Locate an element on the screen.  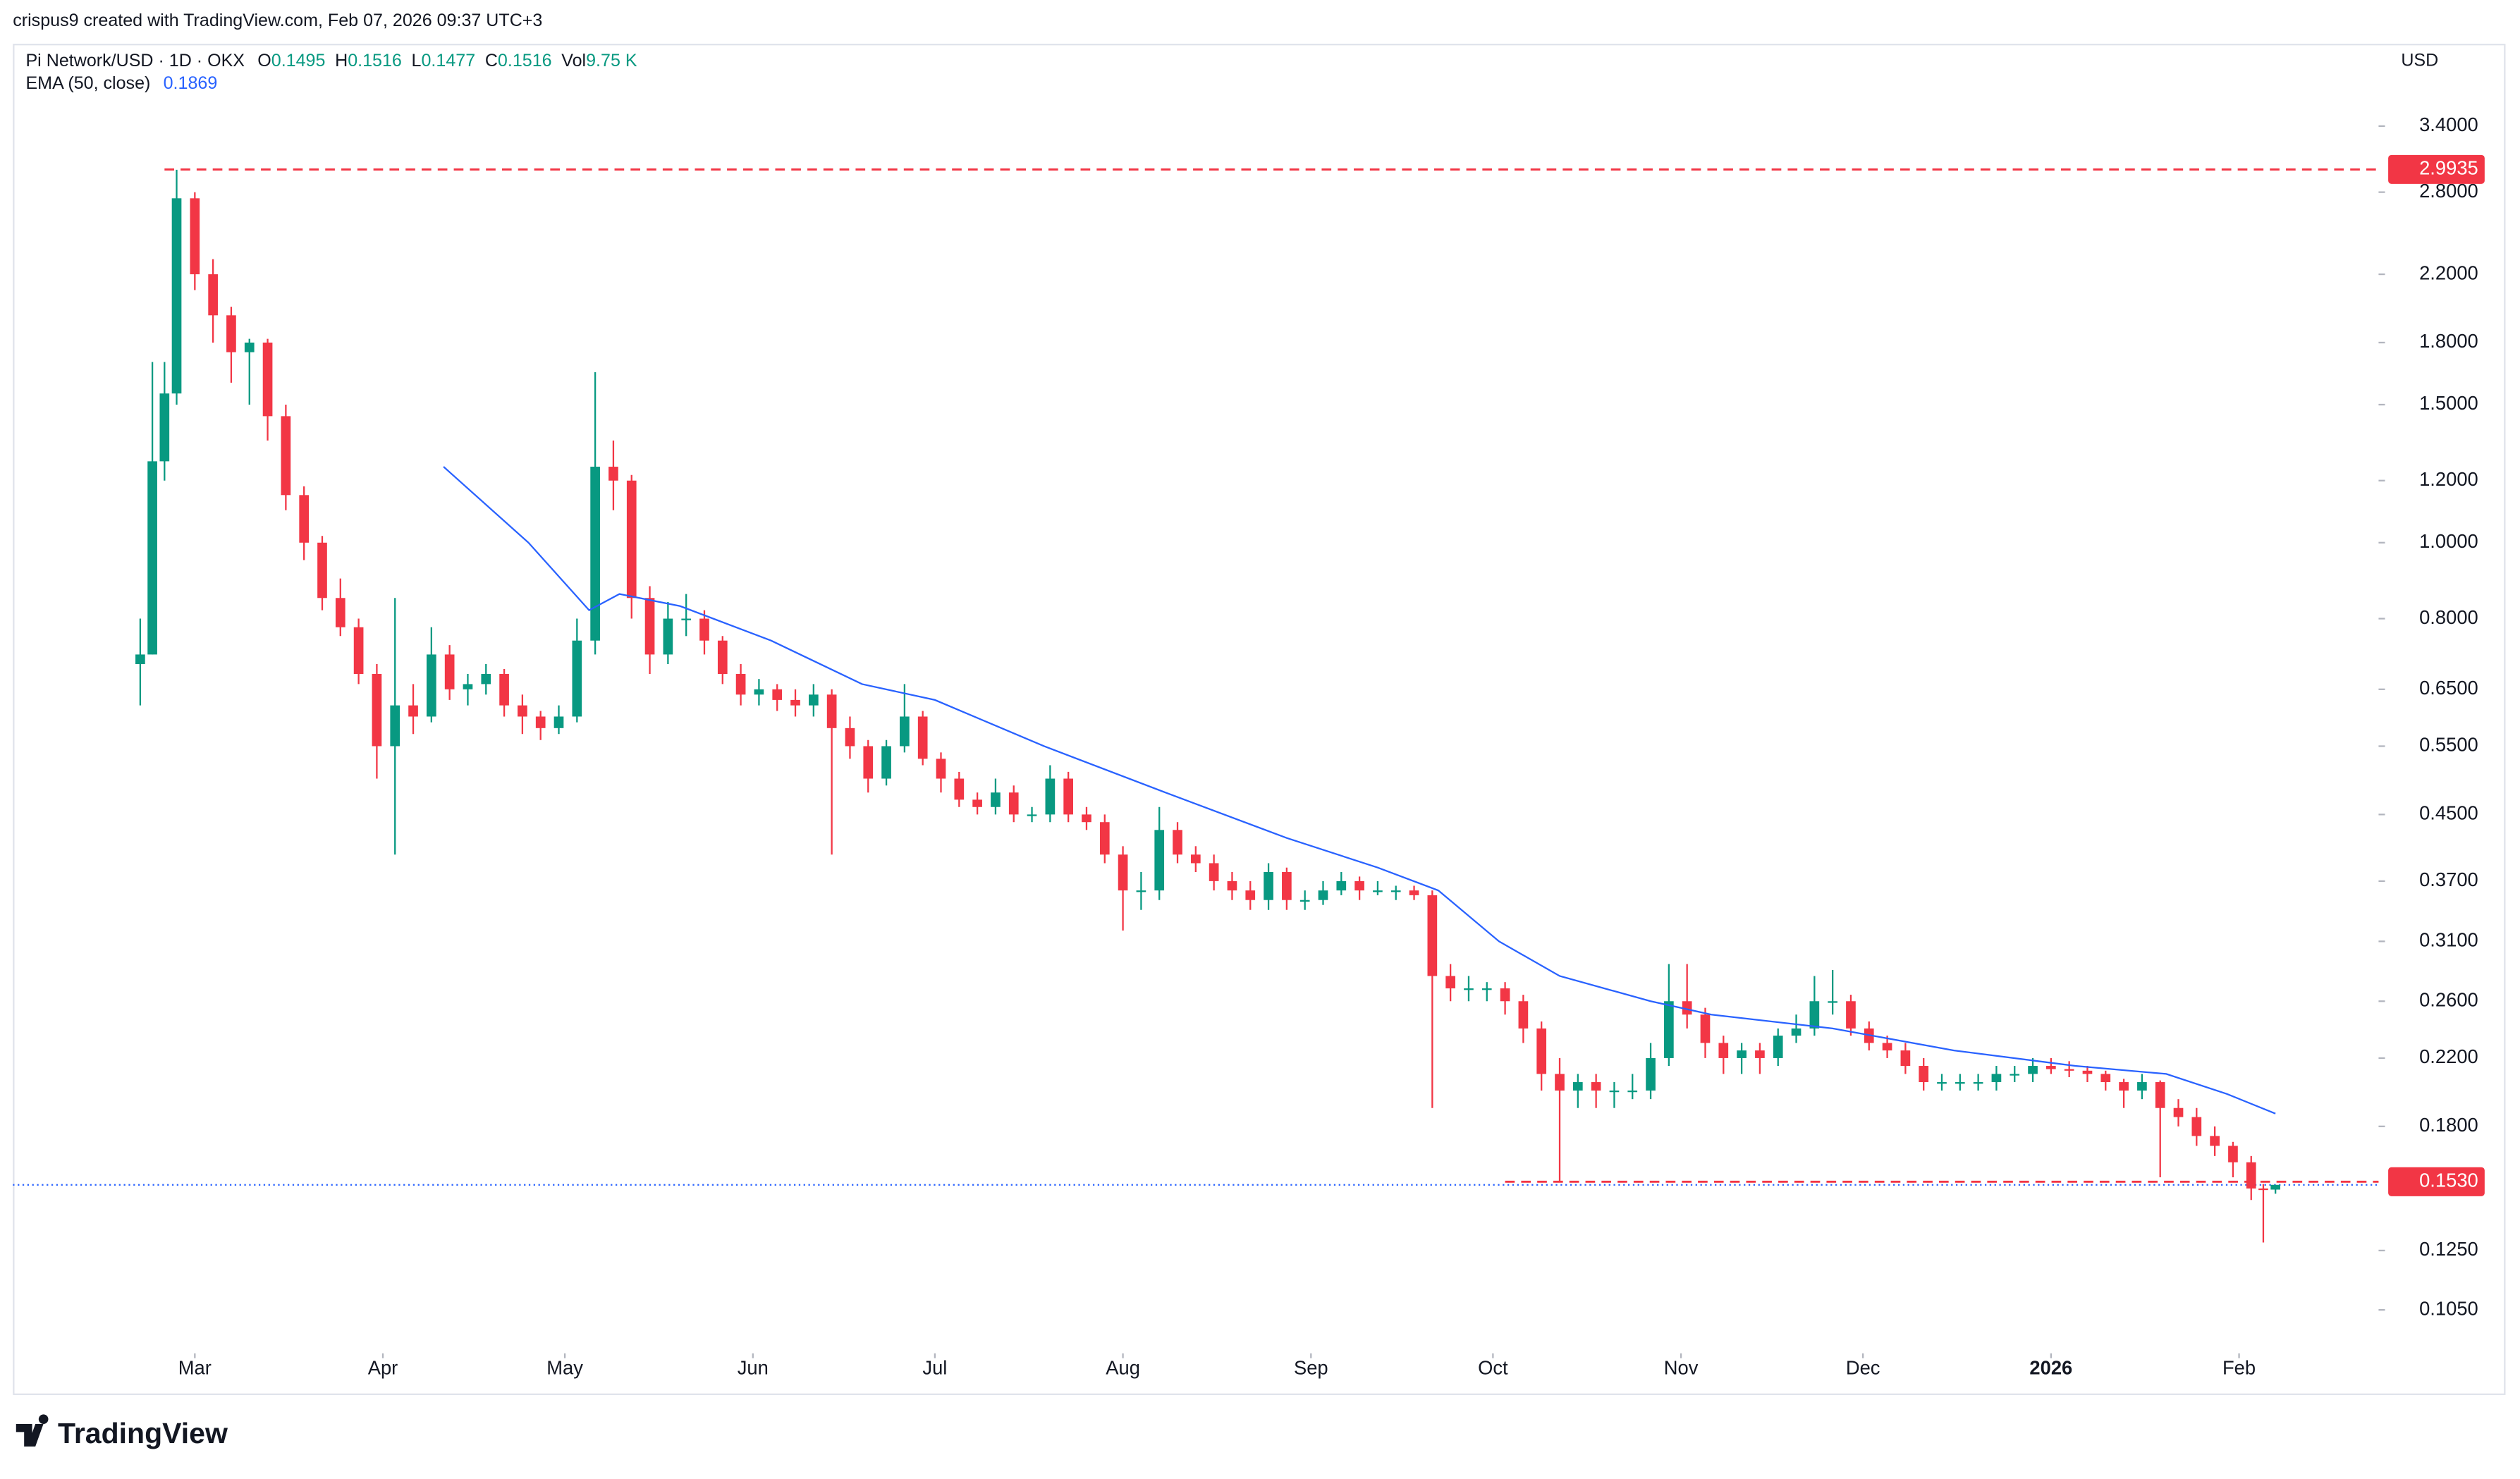
legend-label: C is located at coordinates (491, 60).